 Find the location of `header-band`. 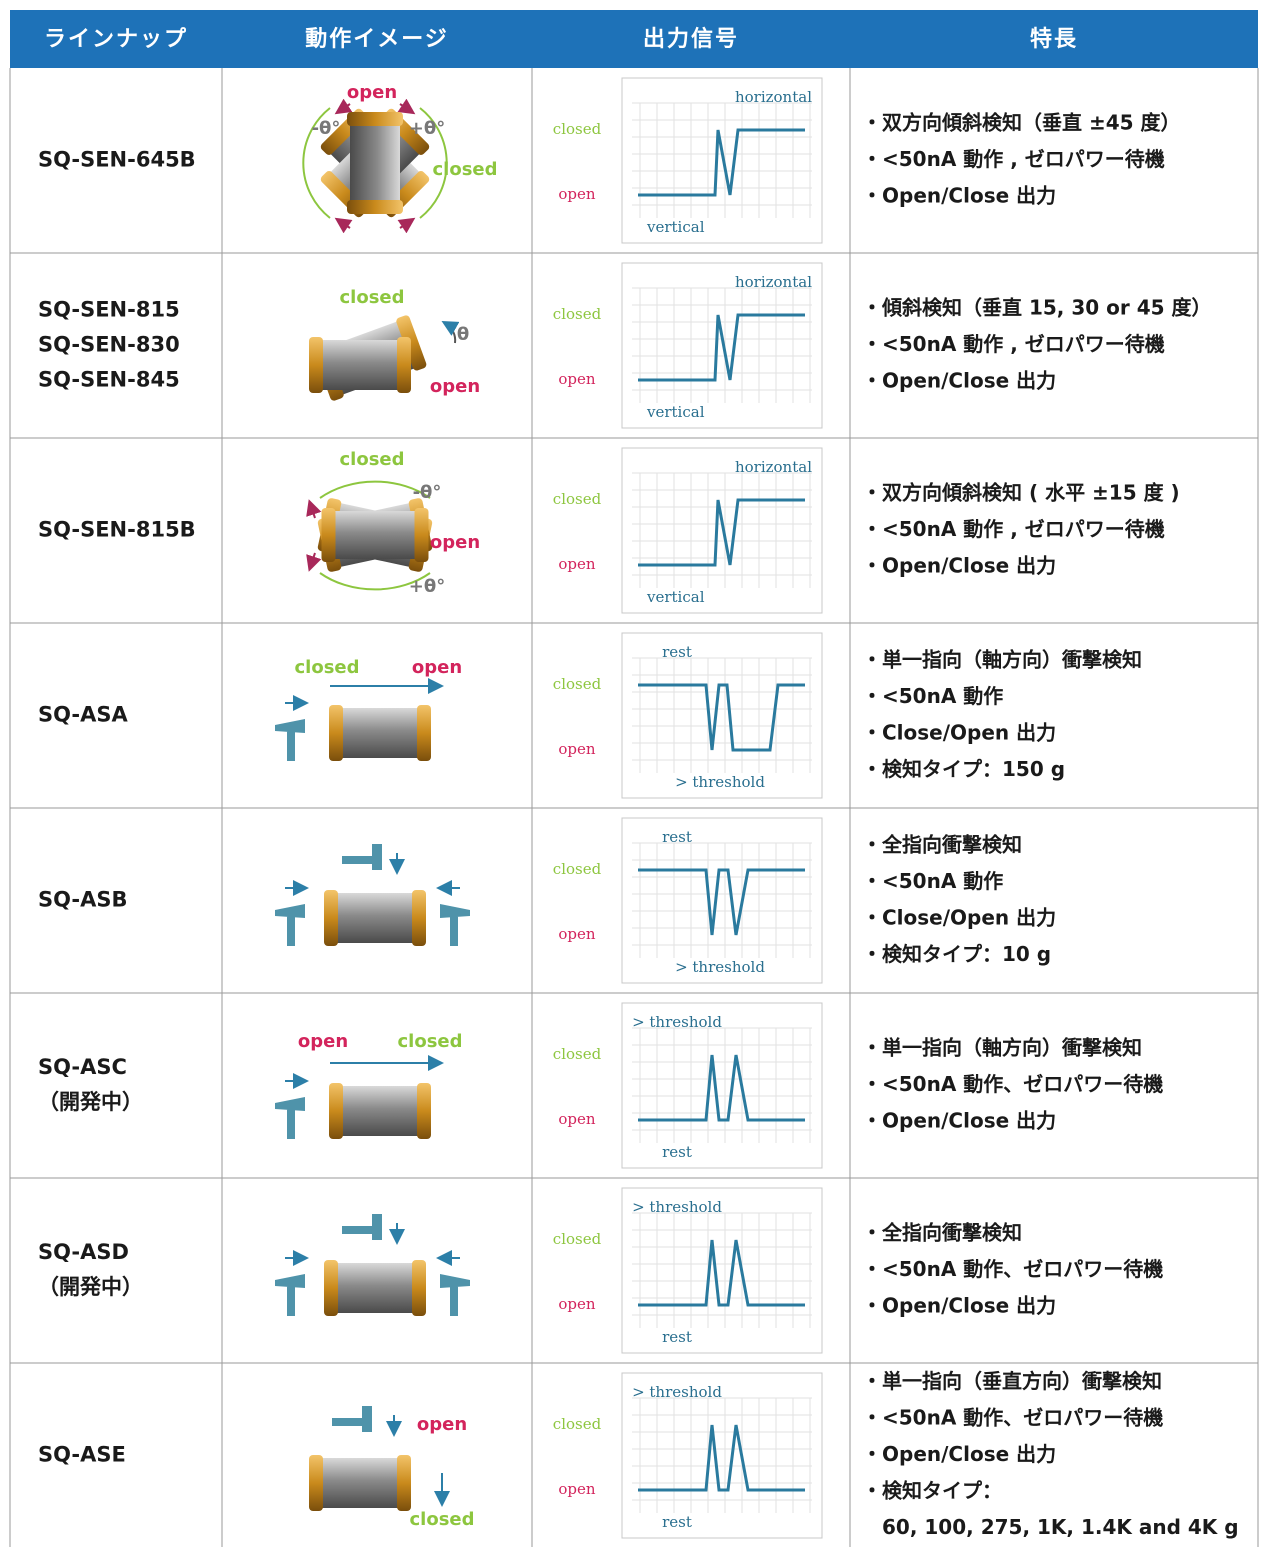

header-band is located at coordinates (634, 39).